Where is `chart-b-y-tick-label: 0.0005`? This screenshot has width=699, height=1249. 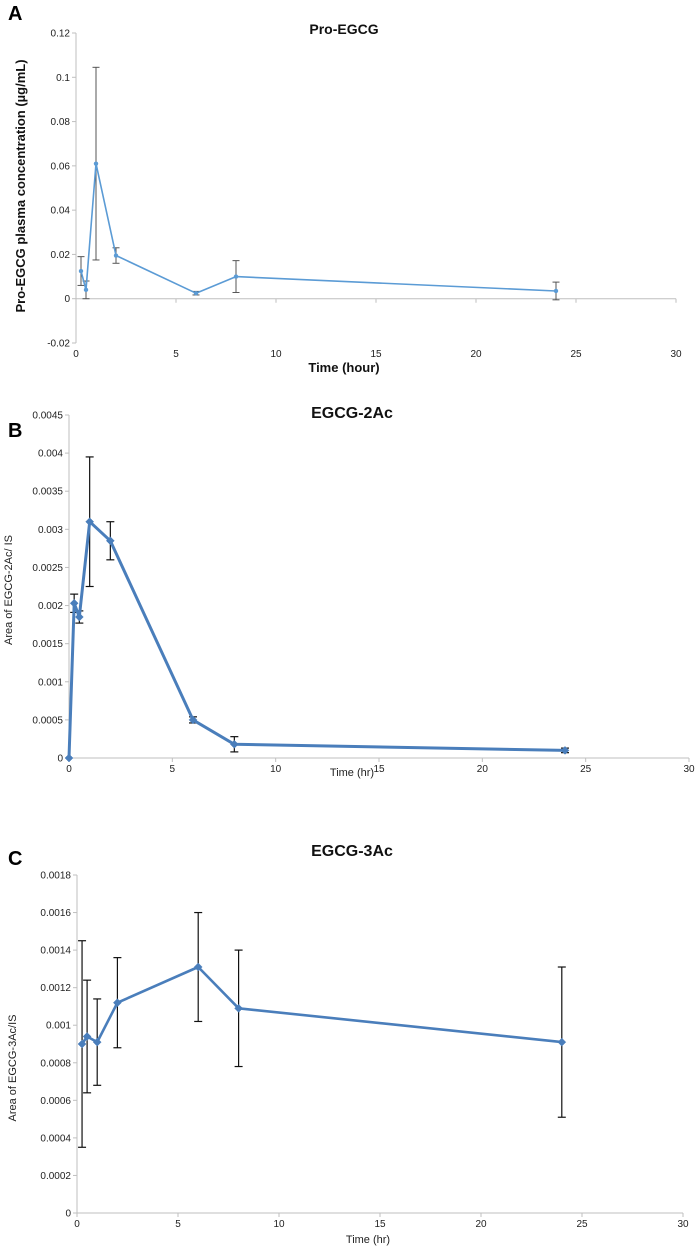
chart-b-y-tick-label: 0.0005 is located at coordinates (47, 720).